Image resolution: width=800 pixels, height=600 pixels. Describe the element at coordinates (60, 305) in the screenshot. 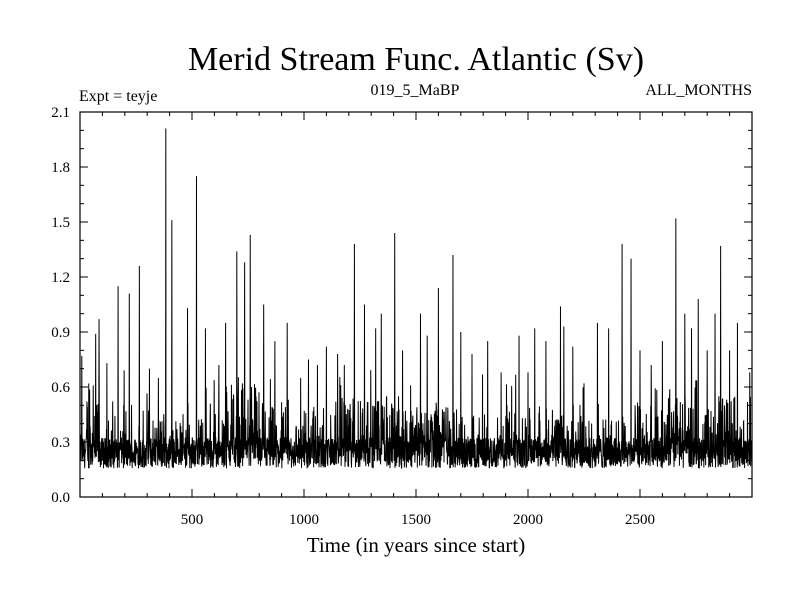

I see `y-axis-tick-labels: 0.0 0.3 0.6 0.9 1.2 1.5 1.8 2.1` at that location.